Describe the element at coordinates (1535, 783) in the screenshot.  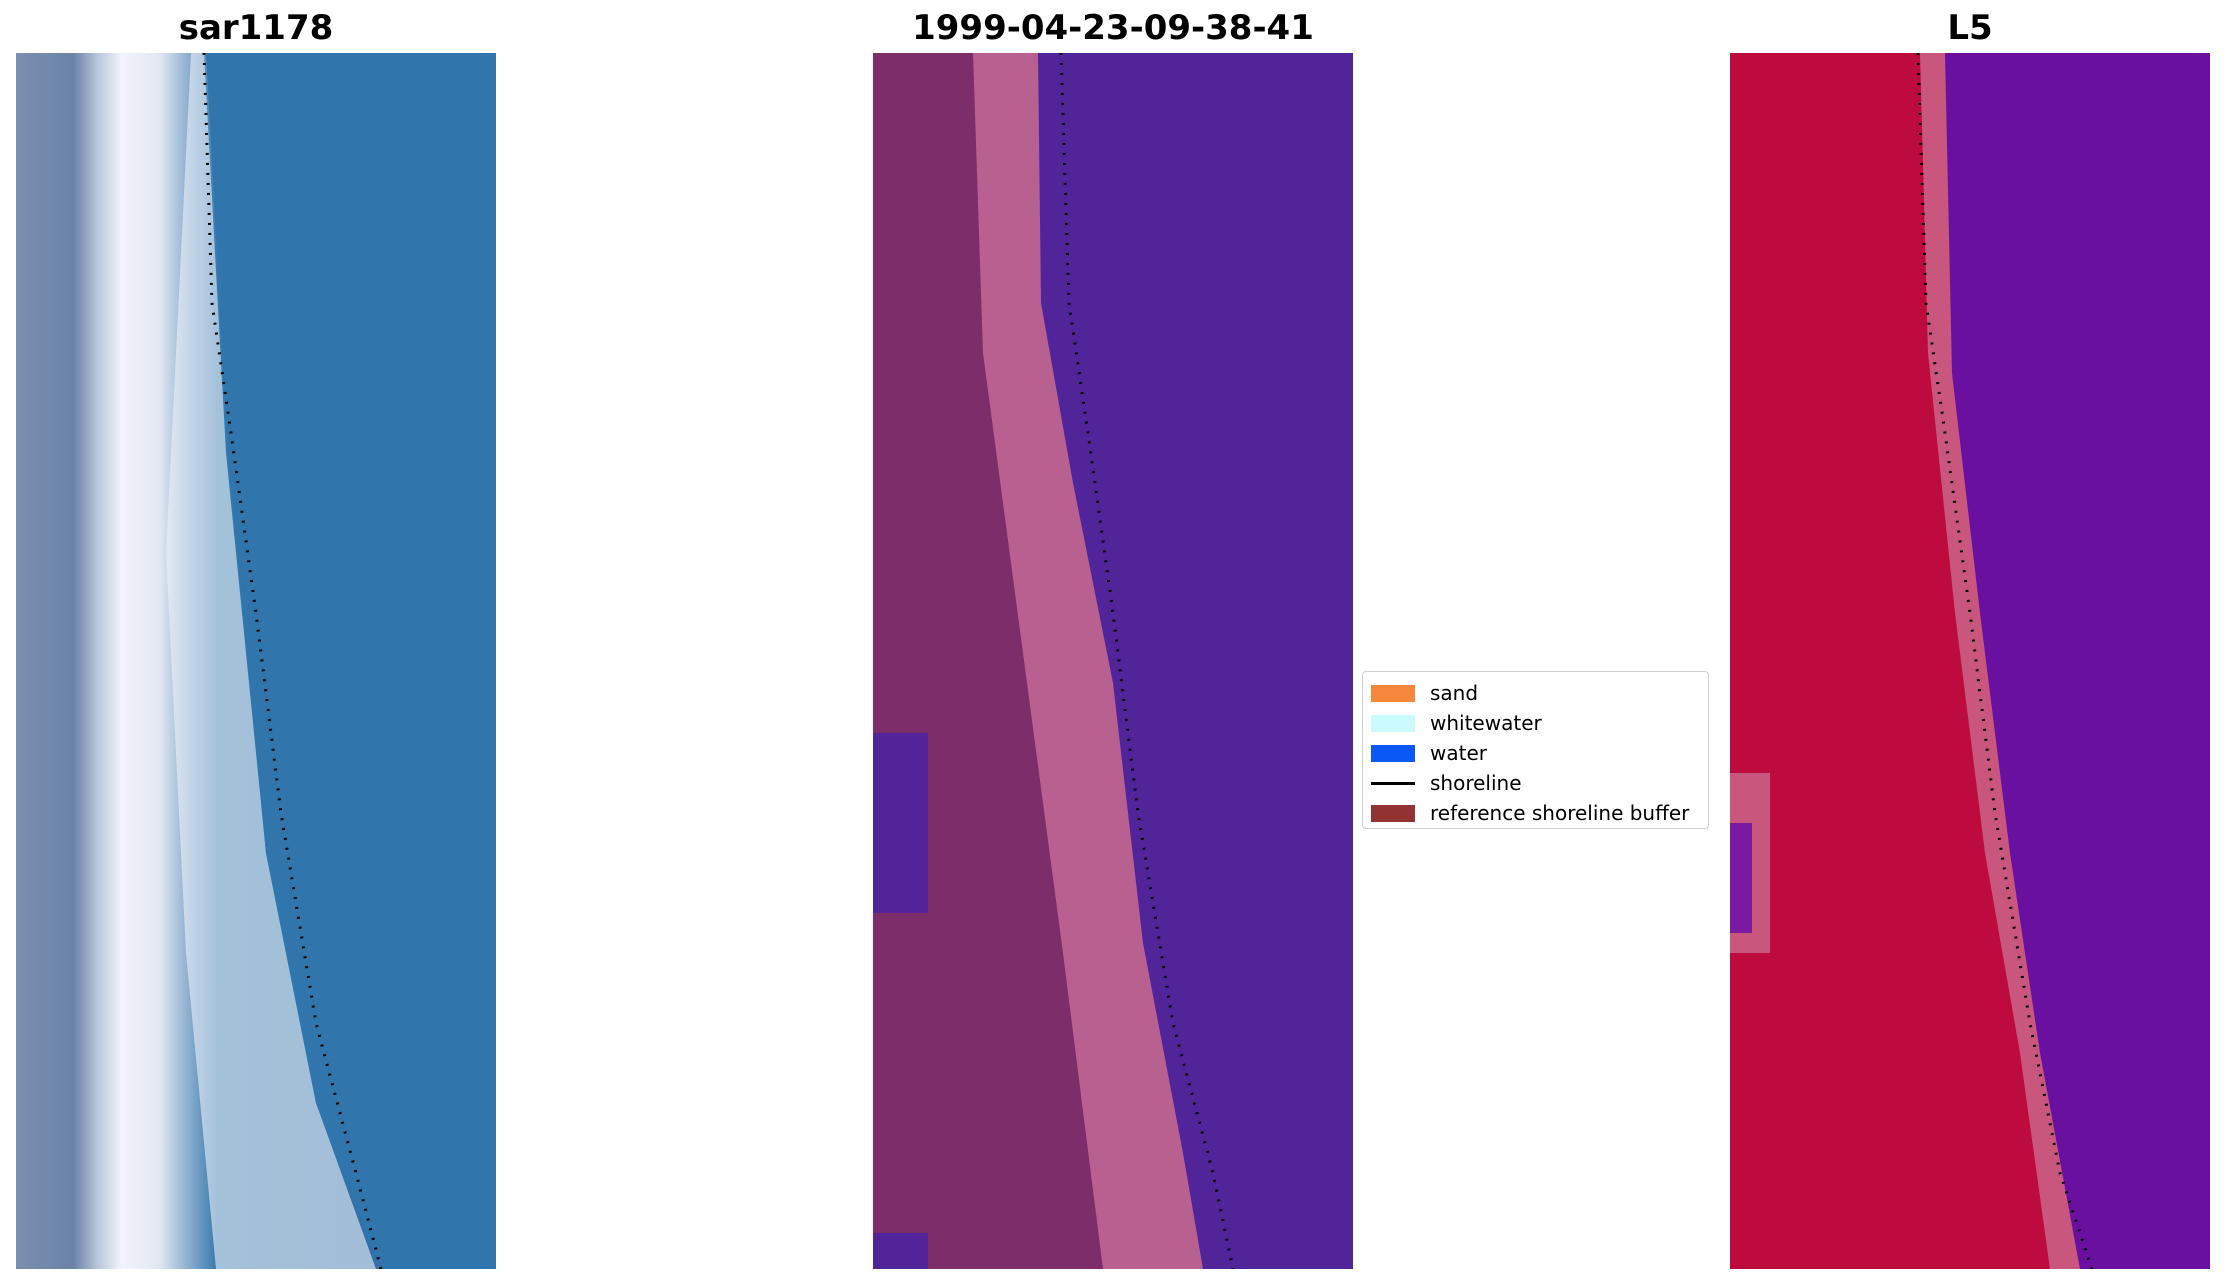
I see `legend-item-shoreline: shoreline` at that location.